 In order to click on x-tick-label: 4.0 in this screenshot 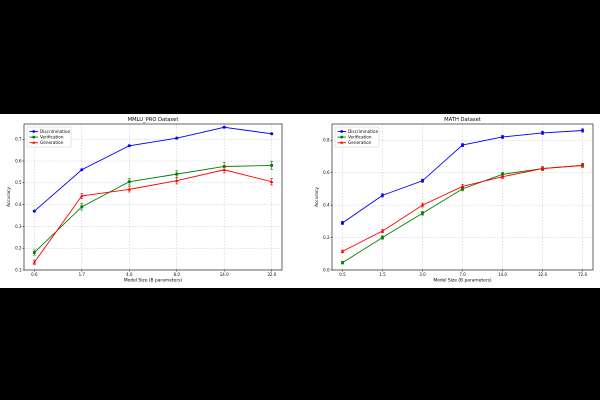, I will do `click(129, 274)`.